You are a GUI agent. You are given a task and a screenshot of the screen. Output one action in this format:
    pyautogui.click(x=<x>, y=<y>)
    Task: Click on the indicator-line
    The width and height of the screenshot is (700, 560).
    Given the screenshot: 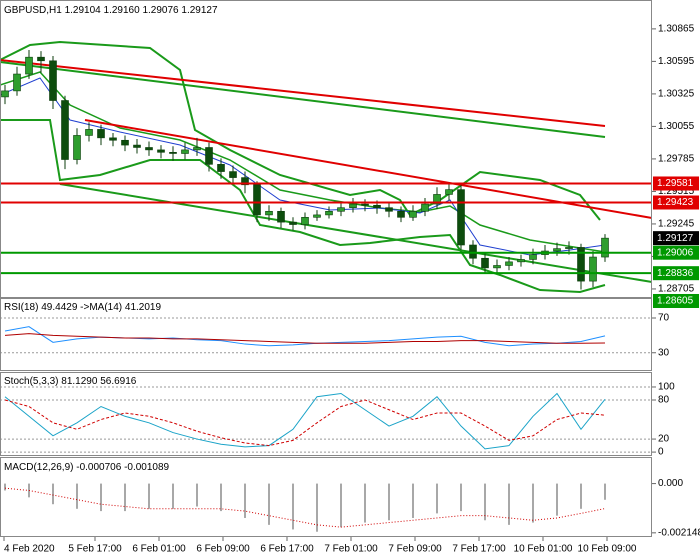 What is the action you would take?
    pyautogui.click(x=305, y=338)
    